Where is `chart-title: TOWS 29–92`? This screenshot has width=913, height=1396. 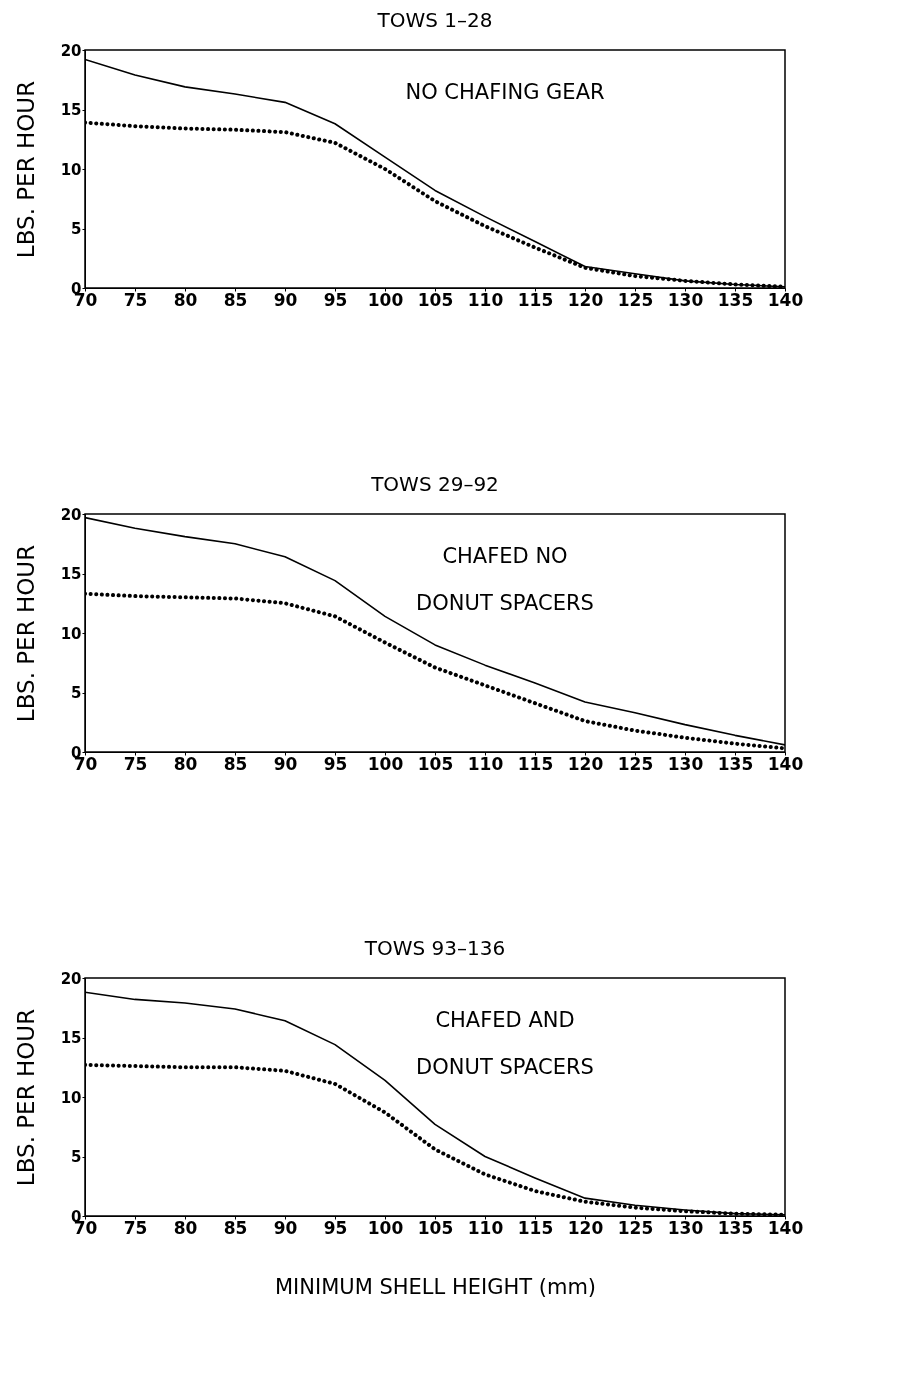 chart-title: TOWS 29–92 is located at coordinates (434, 484).